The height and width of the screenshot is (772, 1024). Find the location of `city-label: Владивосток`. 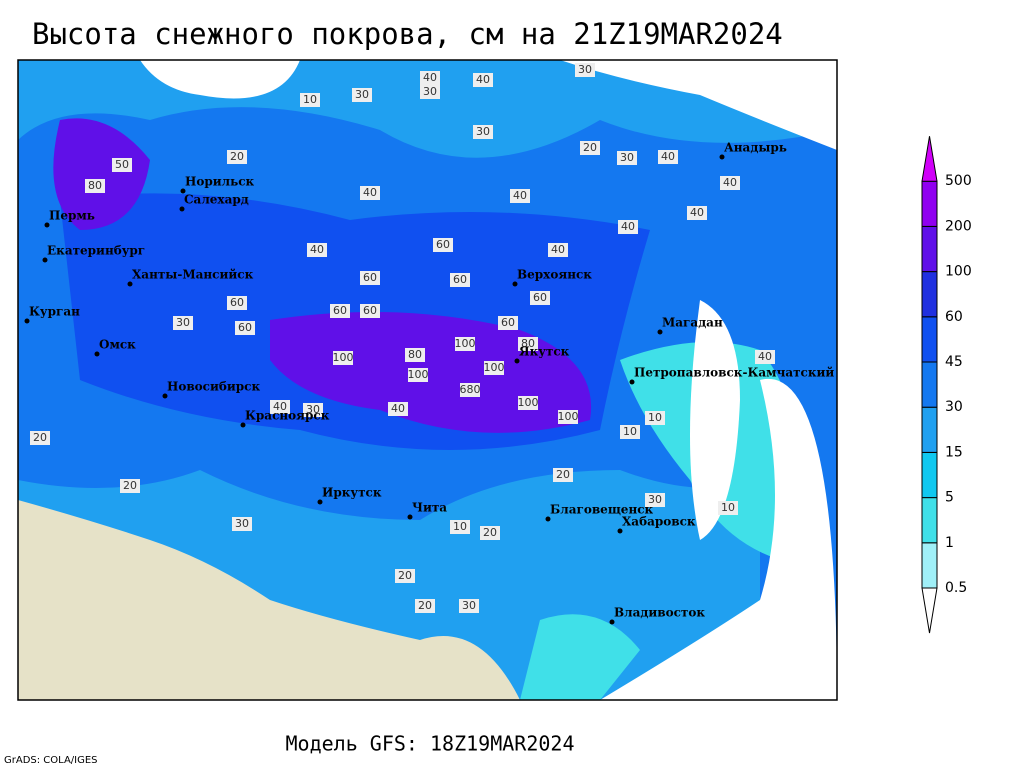

city-label: Владивосток is located at coordinates (659, 613).